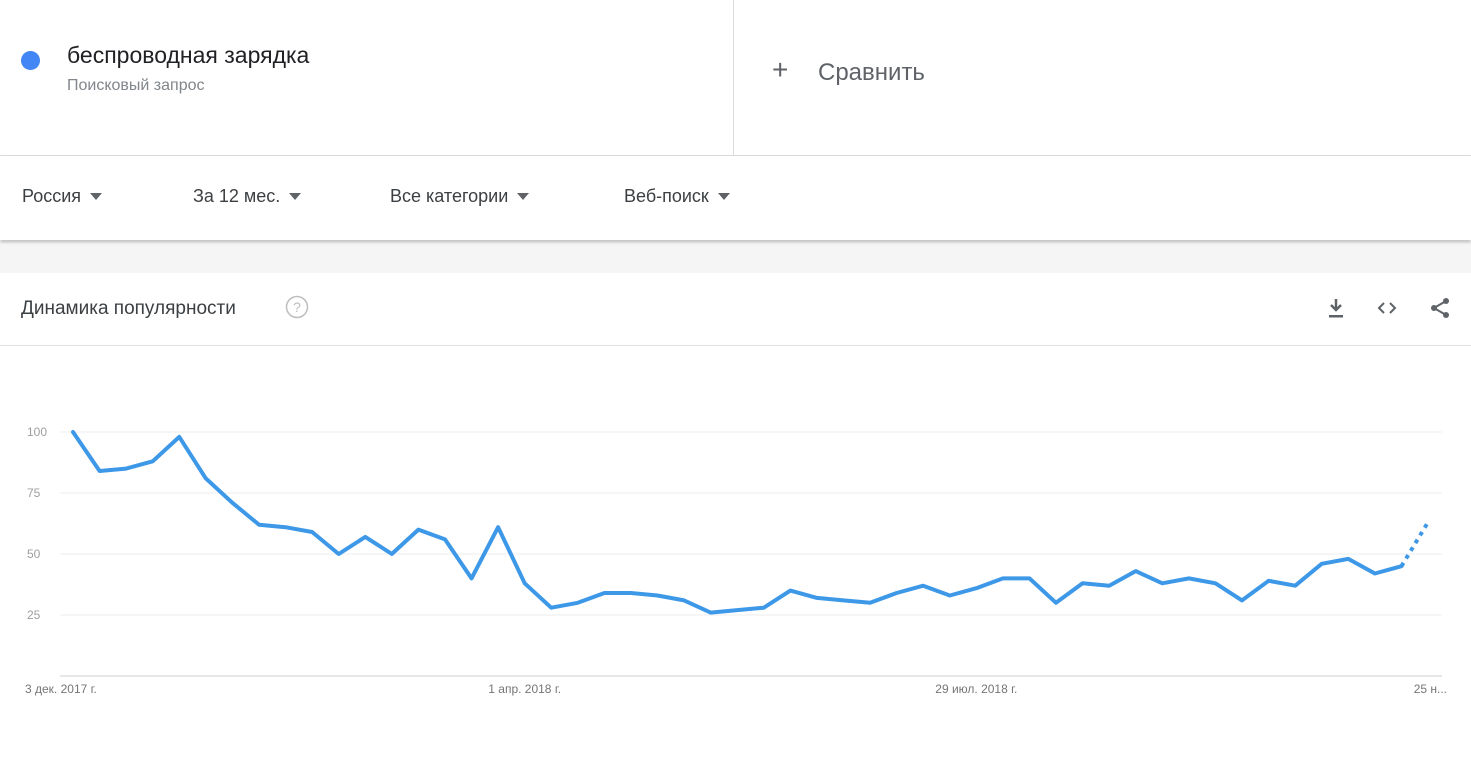 The width and height of the screenshot is (1471, 768). Describe the element at coordinates (1440, 308) in the screenshot. I see `share-icon` at that location.